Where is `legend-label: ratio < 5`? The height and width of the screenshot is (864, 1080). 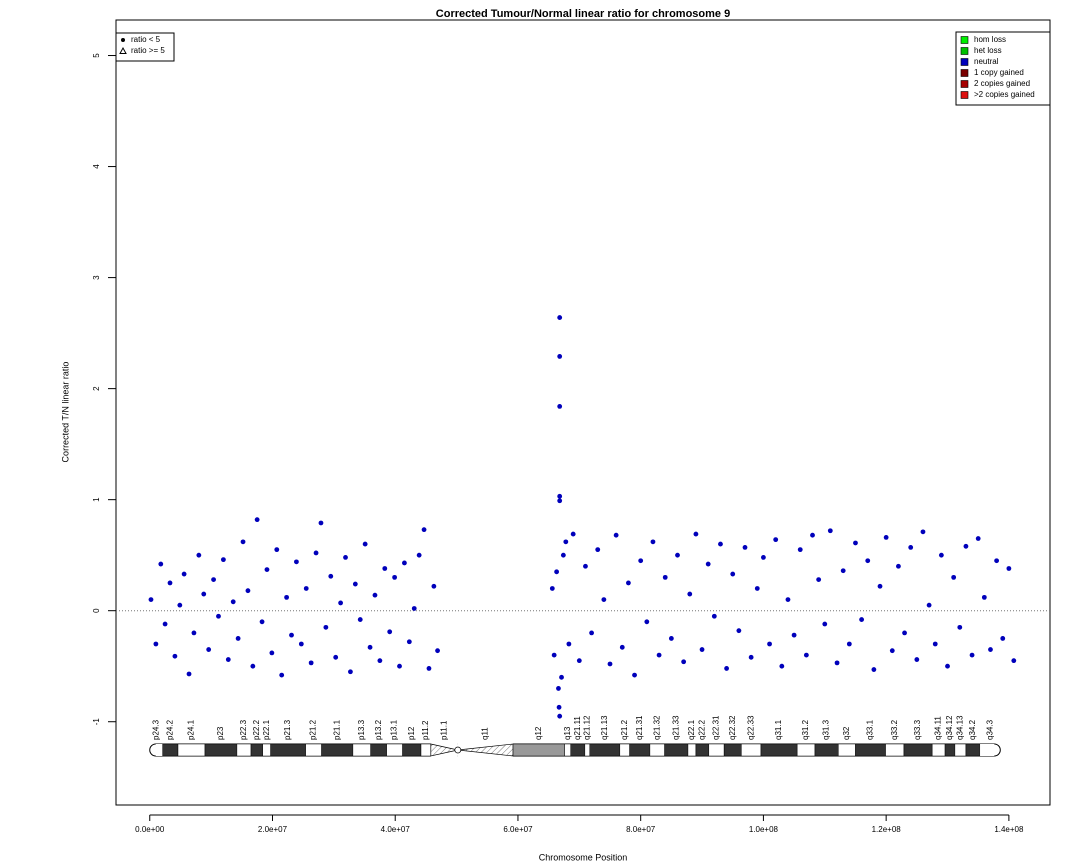
legend-label: ratio < 5 is located at coordinates (146, 39).